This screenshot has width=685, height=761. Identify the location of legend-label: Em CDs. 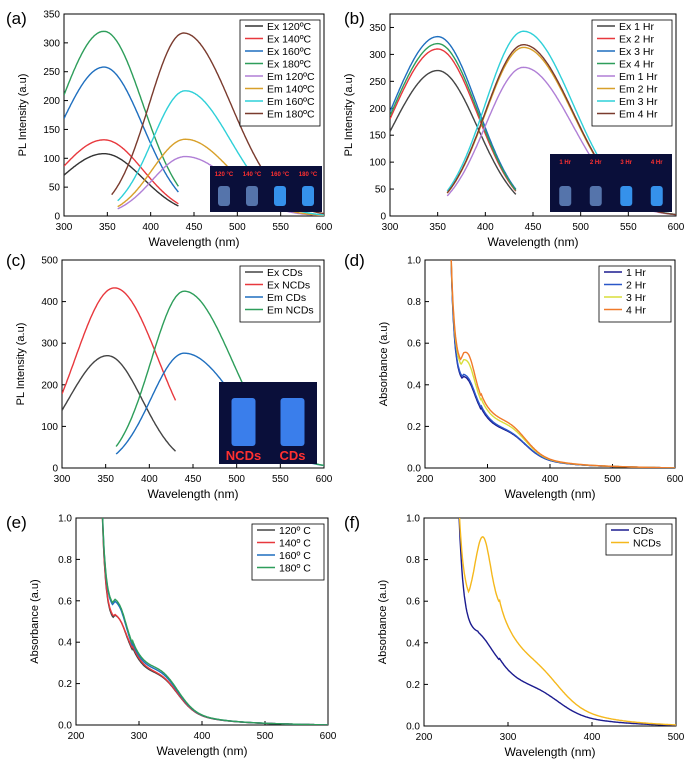
(286, 298).